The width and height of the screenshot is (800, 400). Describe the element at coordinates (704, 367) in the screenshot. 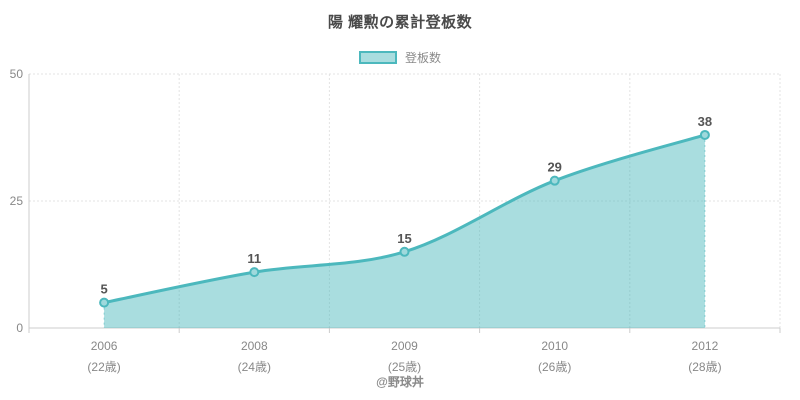

I see `x-axis-tick-label-age: (28歳)` at that location.